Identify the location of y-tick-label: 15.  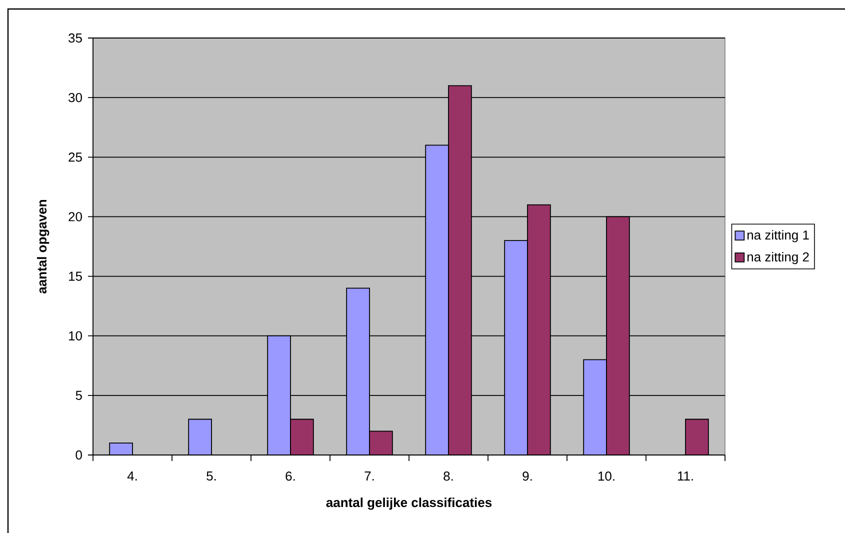
(75, 276).